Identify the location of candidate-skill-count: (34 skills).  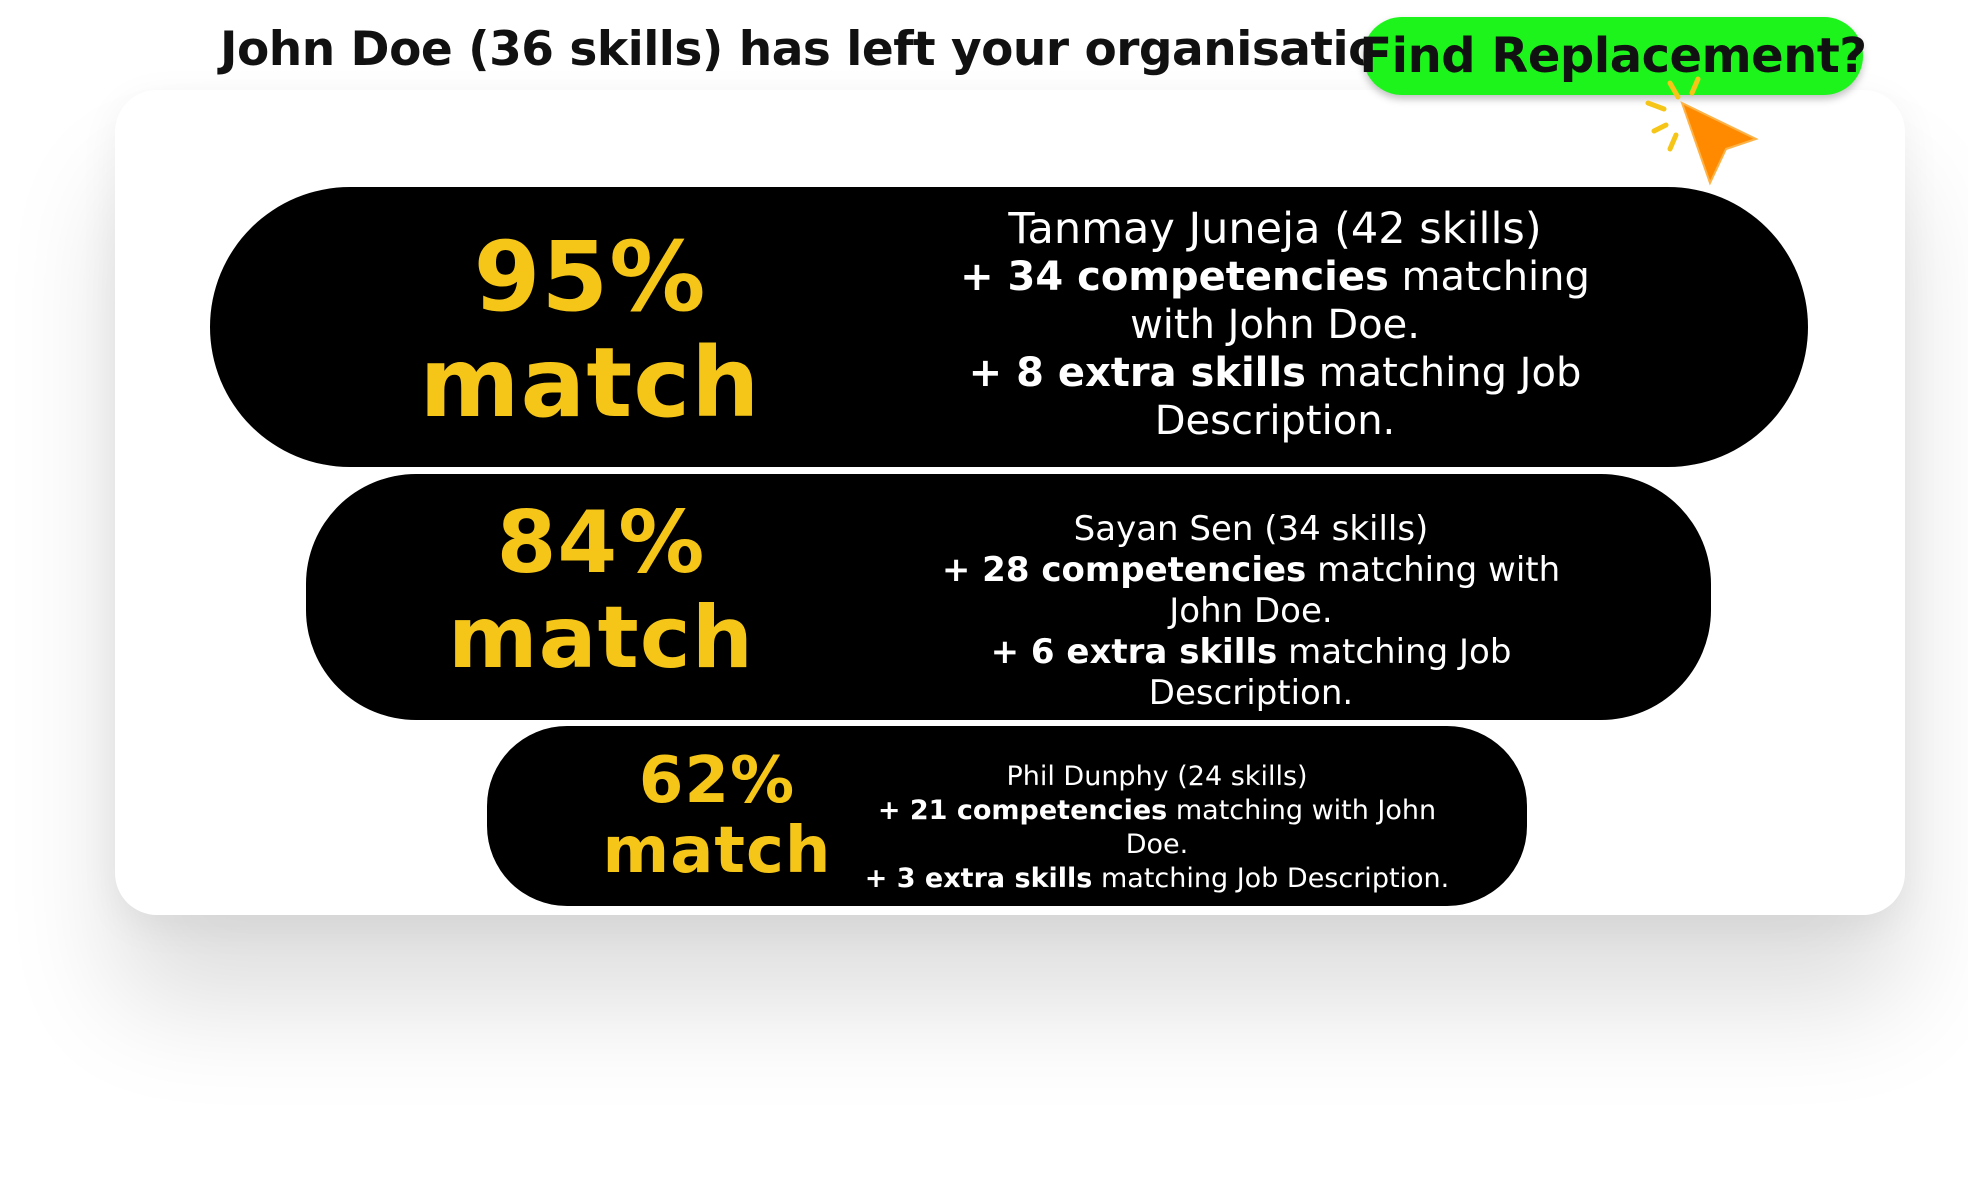
(1346, 529).